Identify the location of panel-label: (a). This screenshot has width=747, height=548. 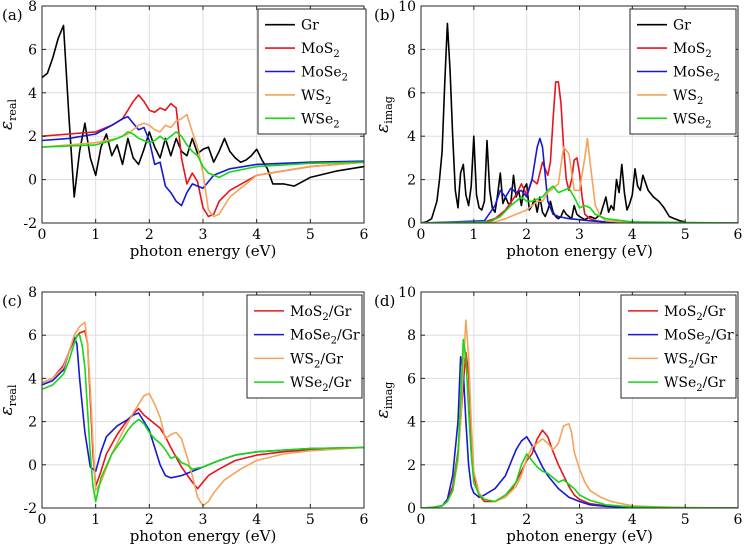
(12, 15).